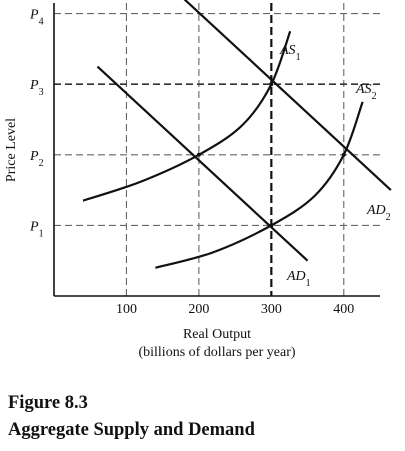 This screenshot has width=405, height=451. Describe the element at coordinates (36, 88) in the screenshot. I see `y-tick-p3: P3` at that location.